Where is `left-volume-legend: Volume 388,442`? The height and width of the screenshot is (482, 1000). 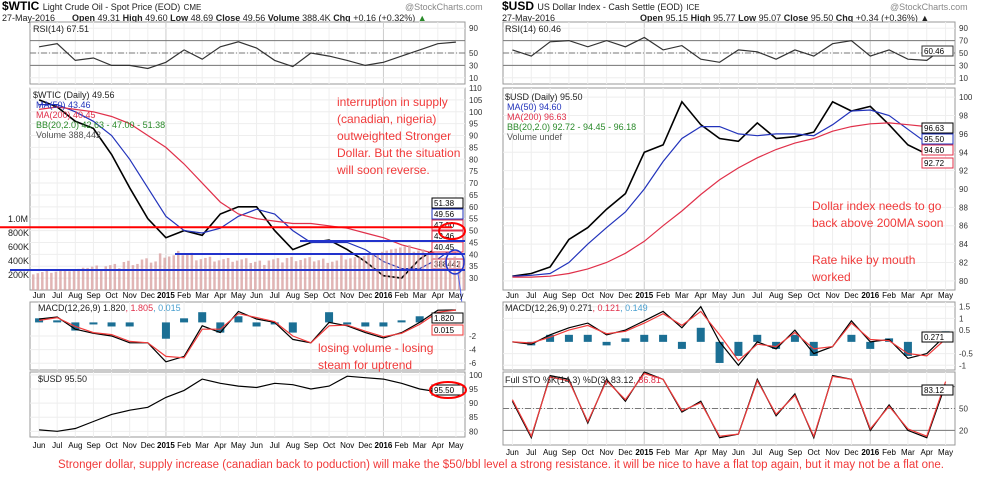 left-volume-legend: Volume 388,442 is located at coordinates (69, 135).